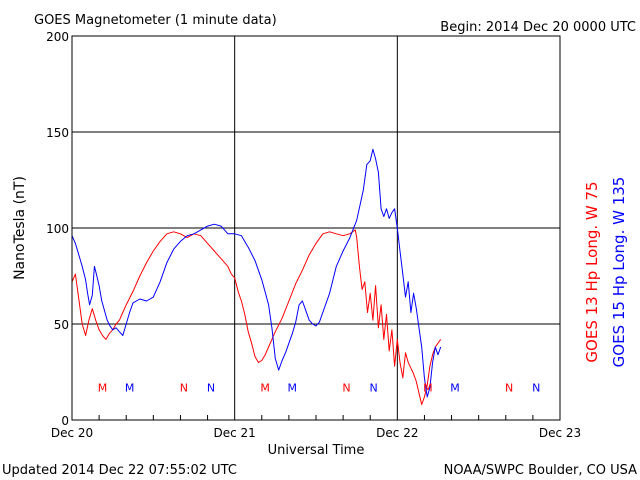  I want to click on x-tick-label: Dec 20, so click(72, 433).